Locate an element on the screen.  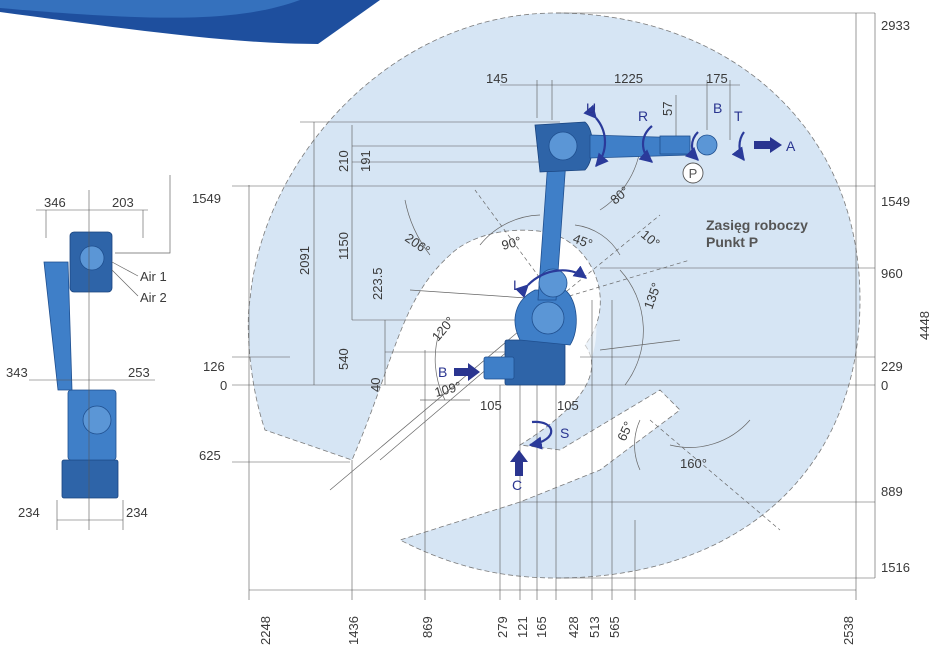
side-dim-234-left: 234 is located at coordinates (29, 512).